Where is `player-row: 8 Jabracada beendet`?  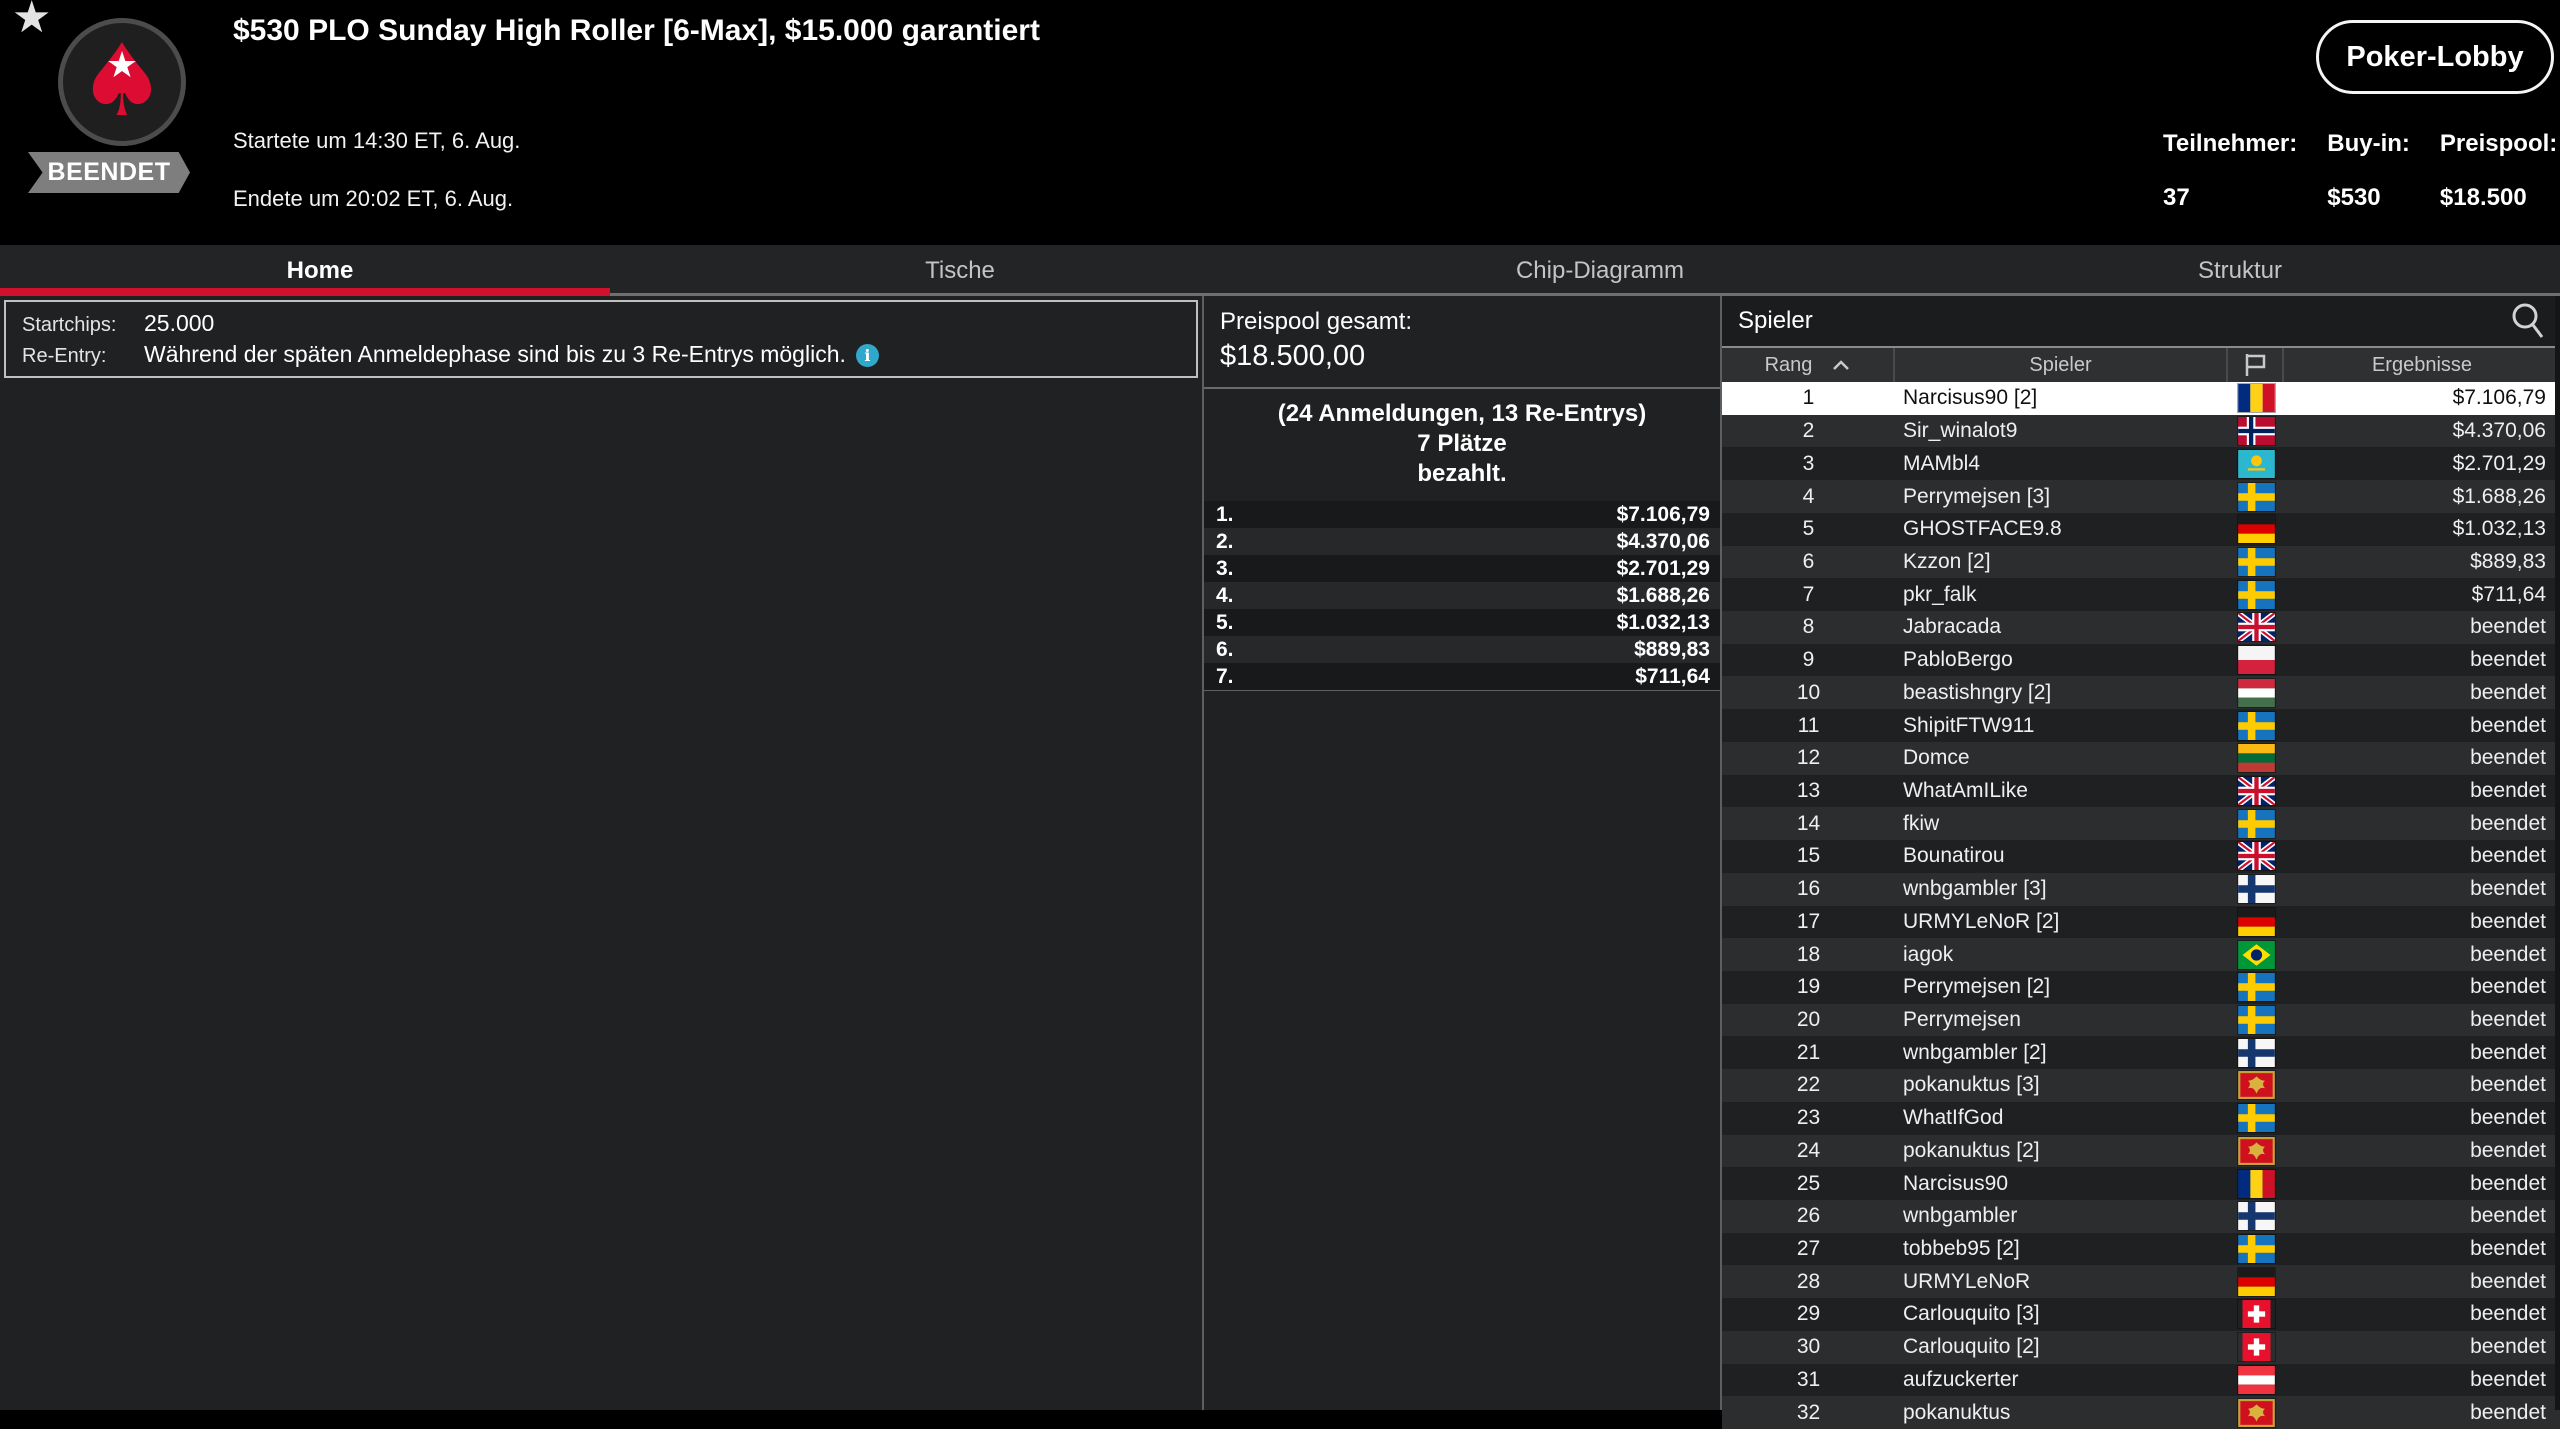 player-row: 8 Jabracada beendet is located at coordinates (2141, 627).